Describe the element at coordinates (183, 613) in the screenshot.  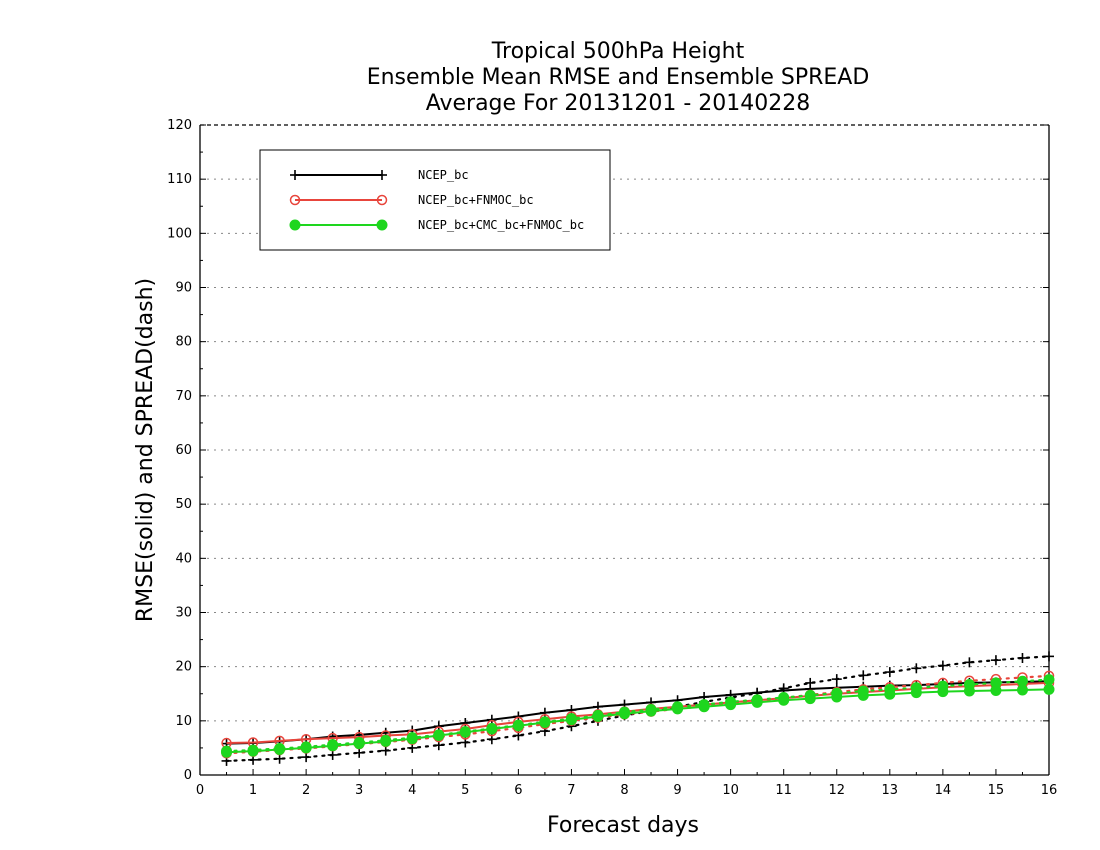
I see `y-tick-label-30: 30` at that location.